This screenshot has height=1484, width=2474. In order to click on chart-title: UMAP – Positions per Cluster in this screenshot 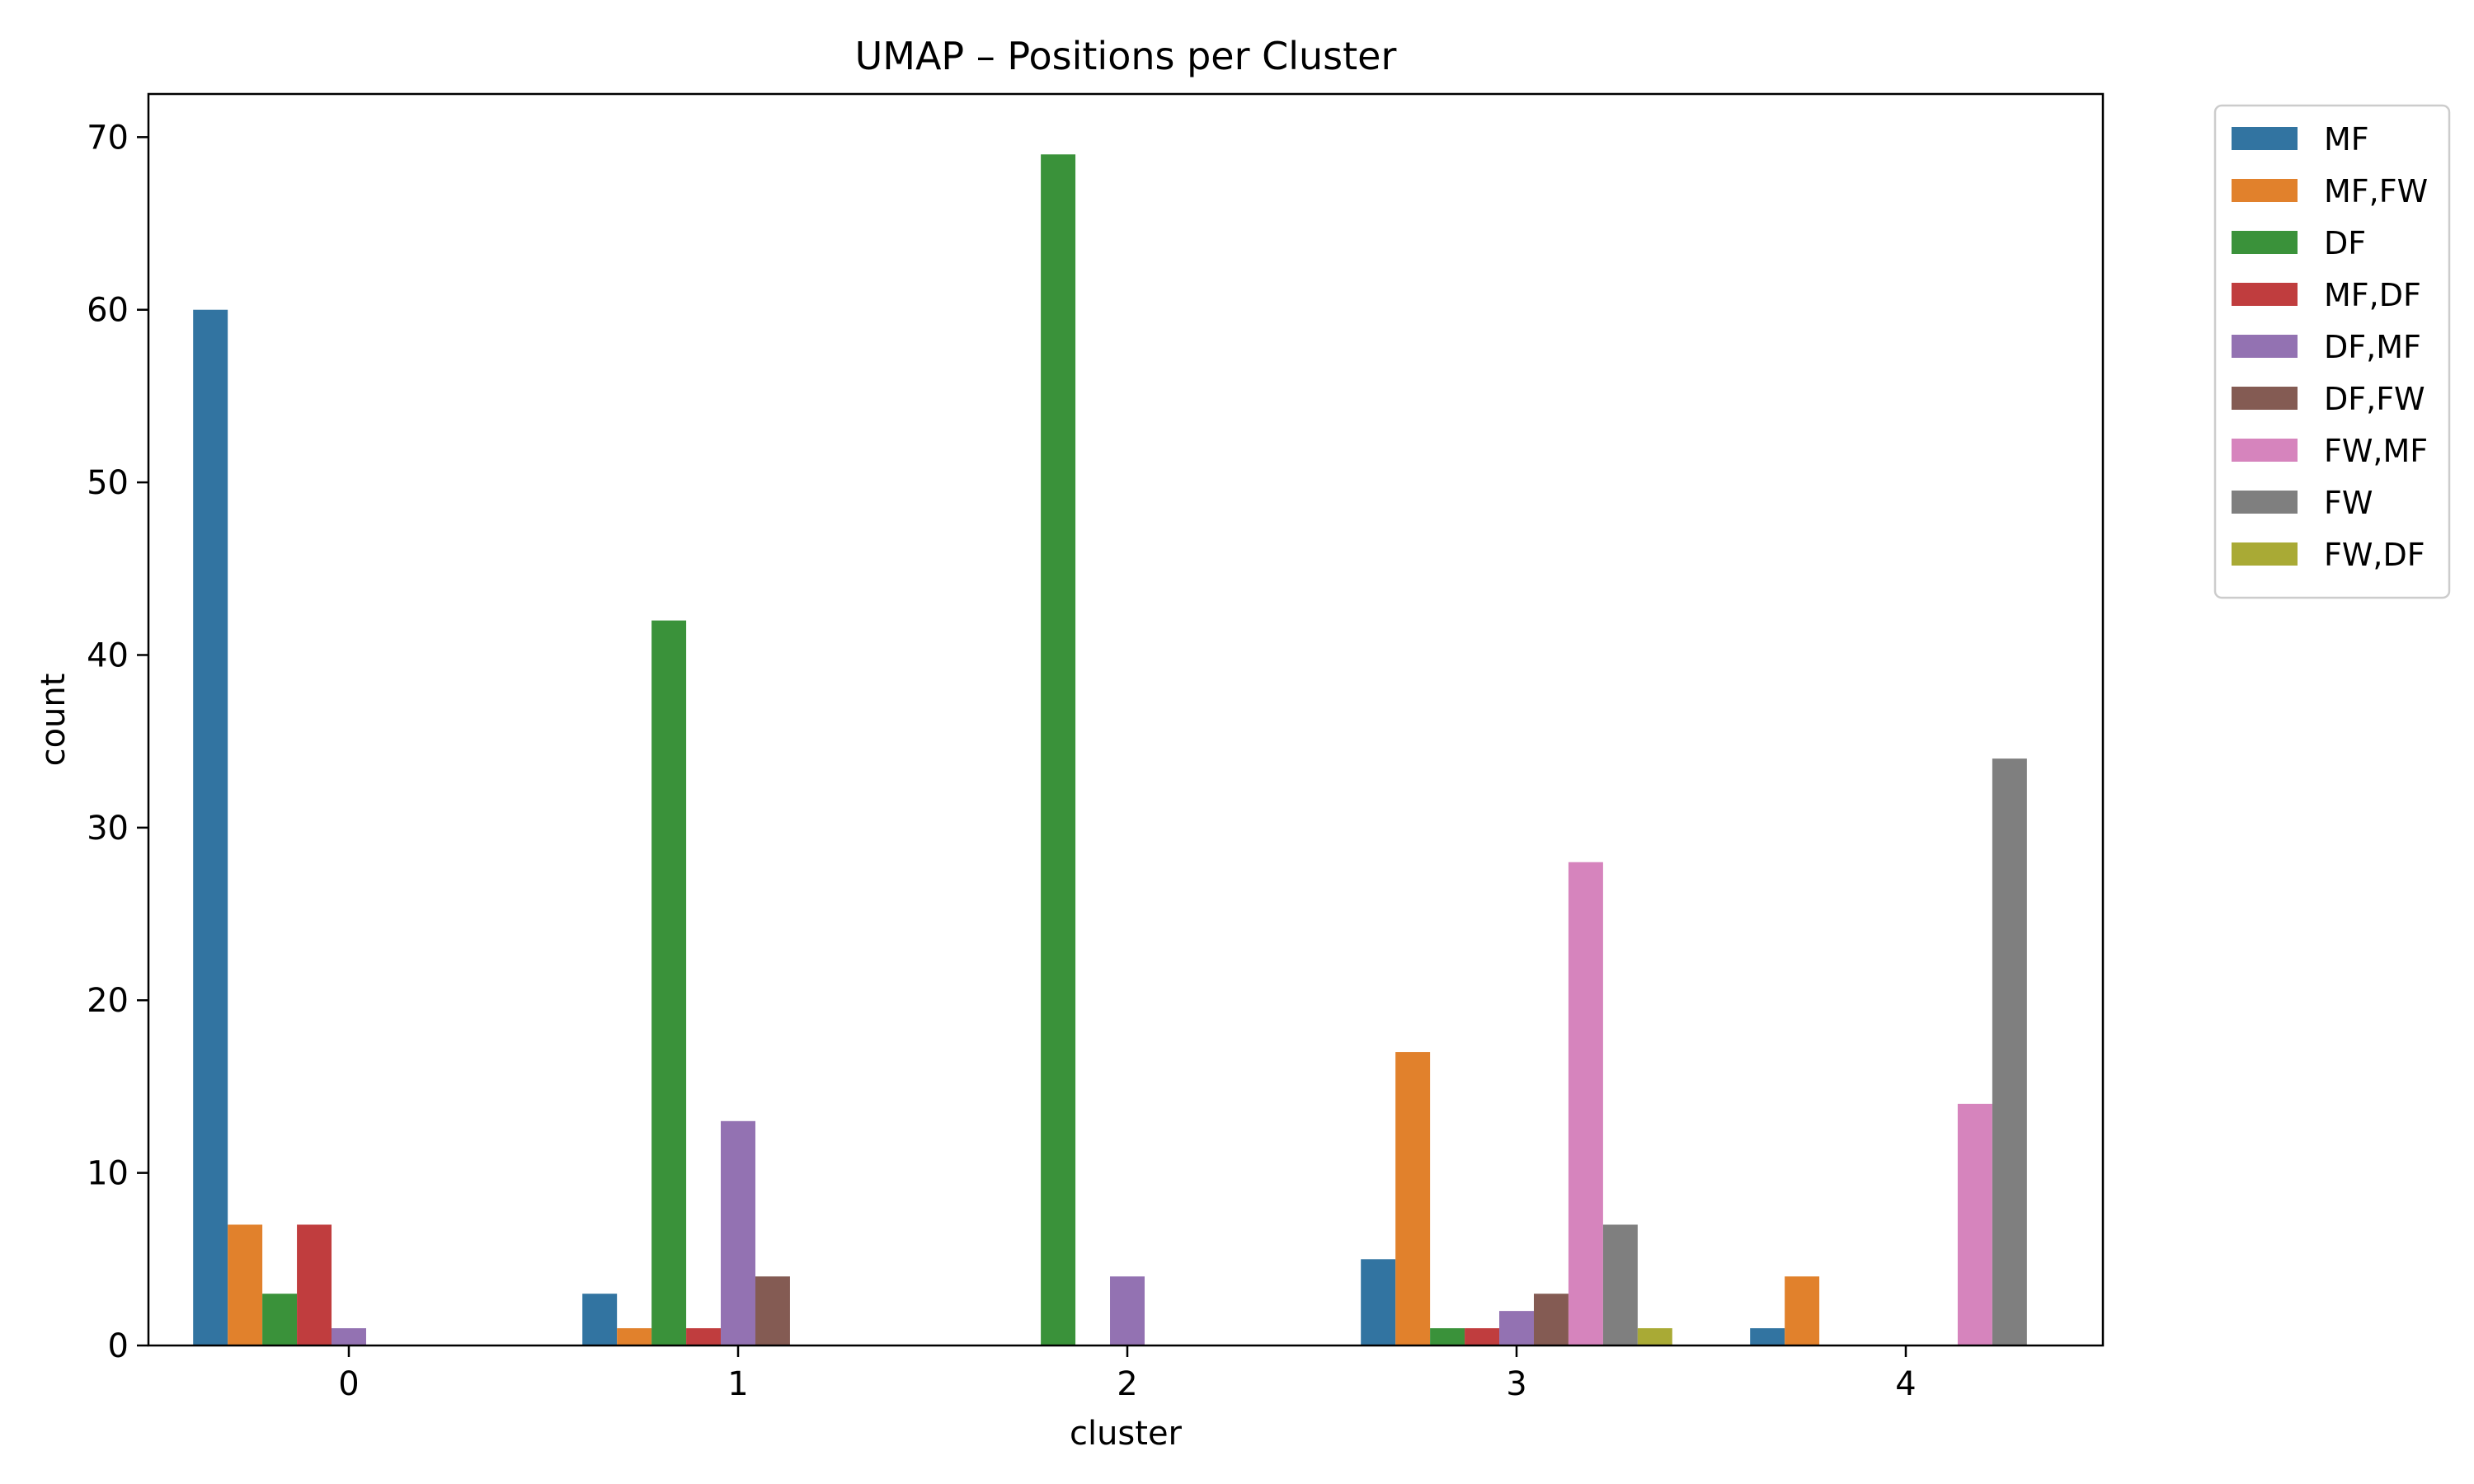, I will do `click(1126, 56)`.